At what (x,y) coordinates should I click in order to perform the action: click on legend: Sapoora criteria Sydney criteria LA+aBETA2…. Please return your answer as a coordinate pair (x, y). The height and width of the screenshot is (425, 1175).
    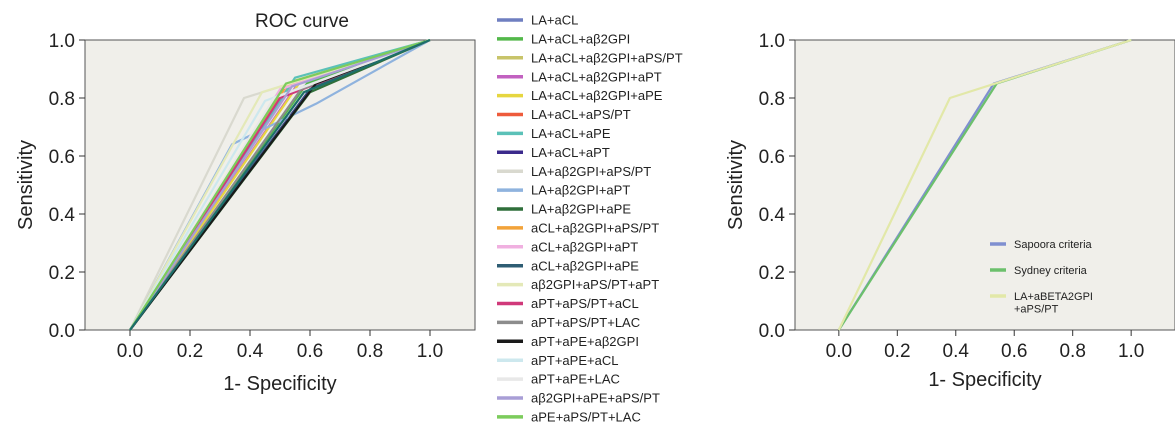
    Looking at the image, I should click on (1041, 277).